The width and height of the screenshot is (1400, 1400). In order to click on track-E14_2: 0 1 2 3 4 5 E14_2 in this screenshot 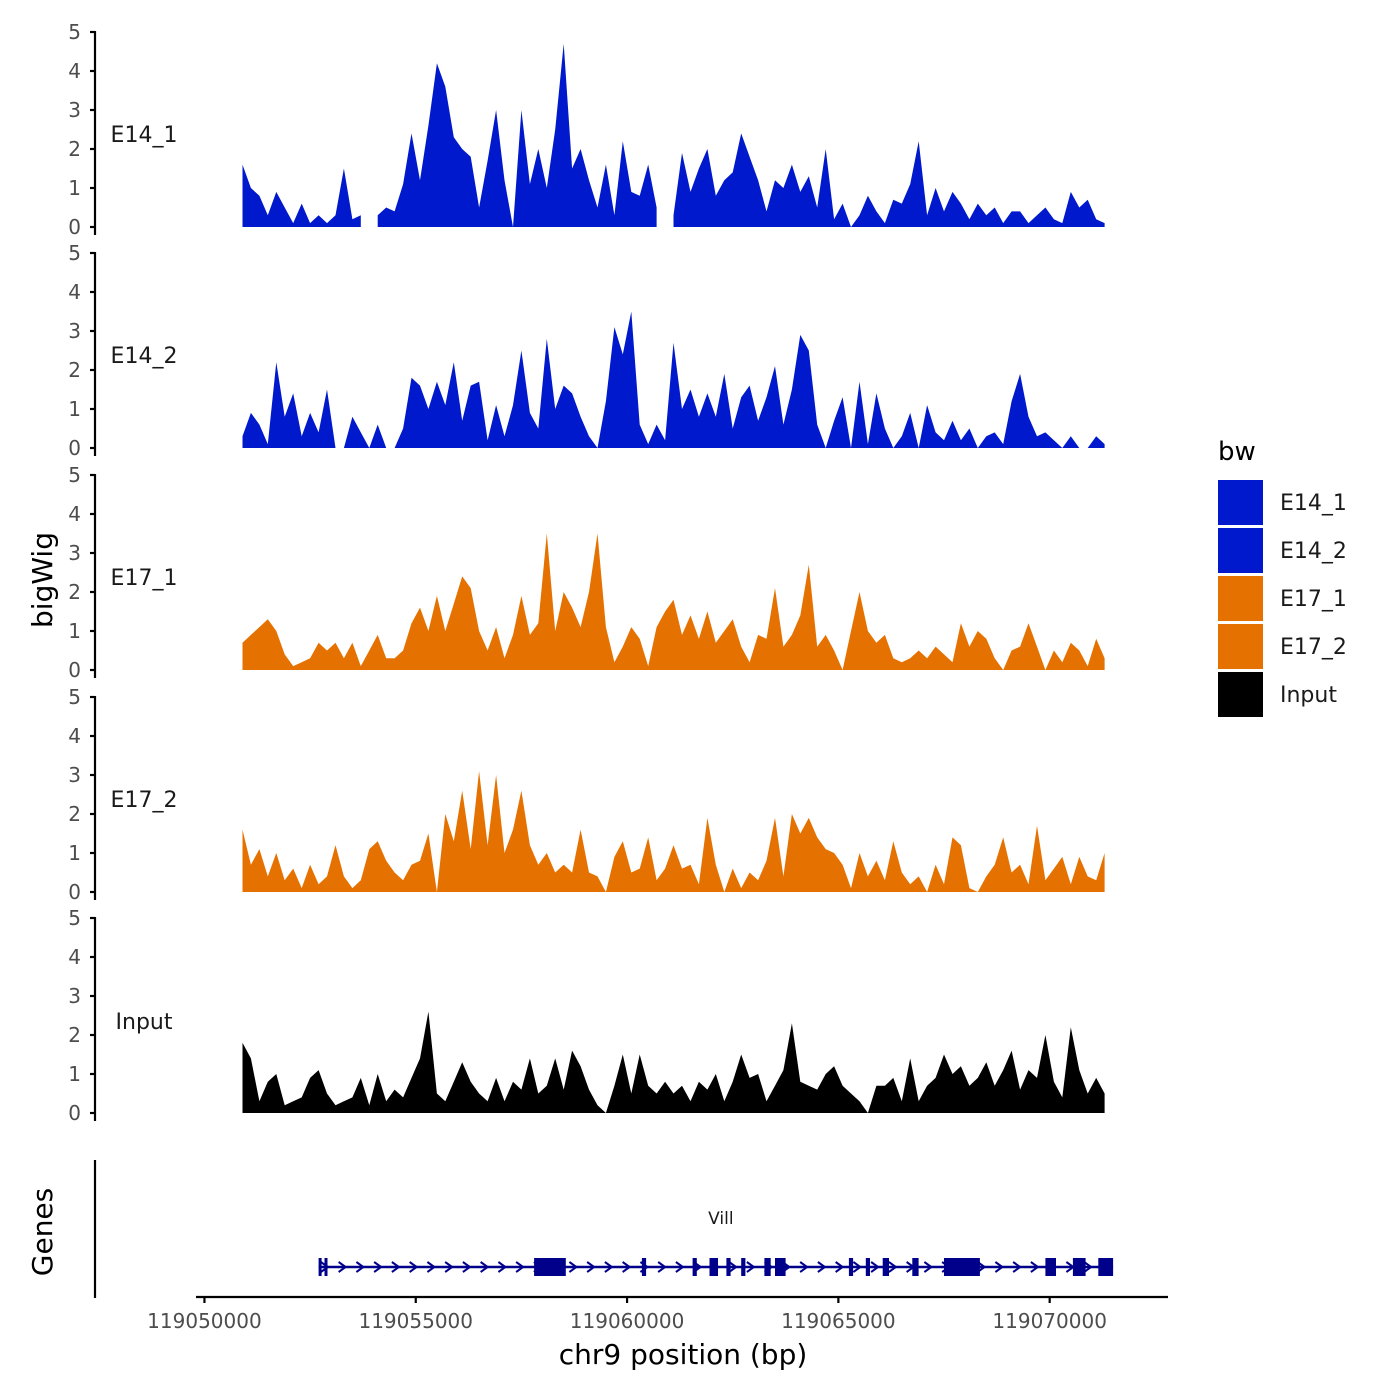, I will do `click(586, 350)`.